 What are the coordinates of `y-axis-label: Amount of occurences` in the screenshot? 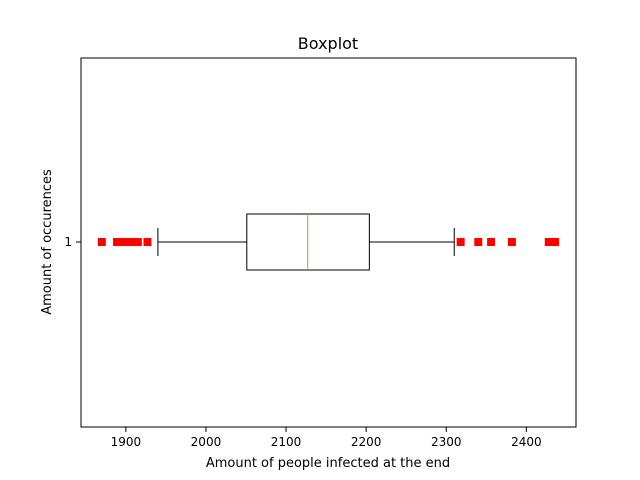 It's located at (47, 242).